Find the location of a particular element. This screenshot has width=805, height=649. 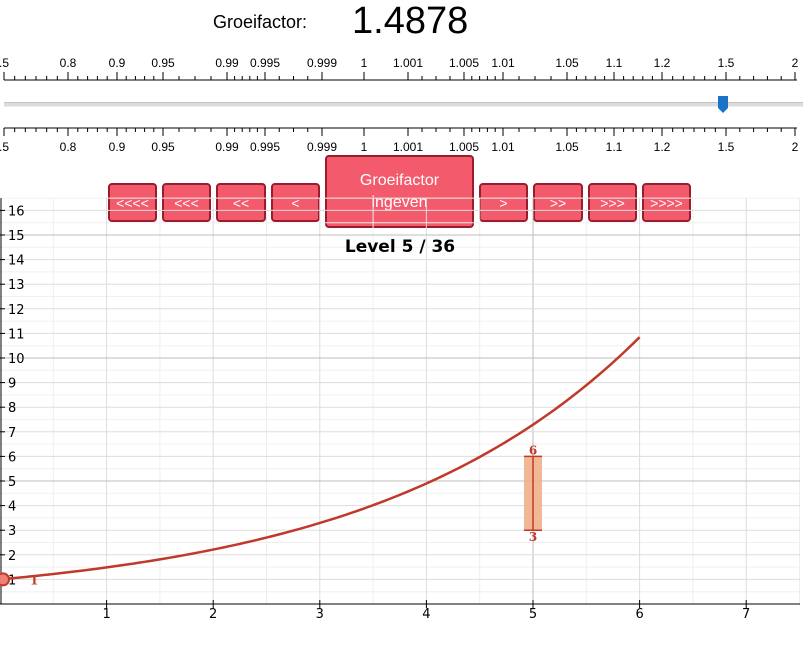

growth-factor-slider is located at coordinates (403, 104).